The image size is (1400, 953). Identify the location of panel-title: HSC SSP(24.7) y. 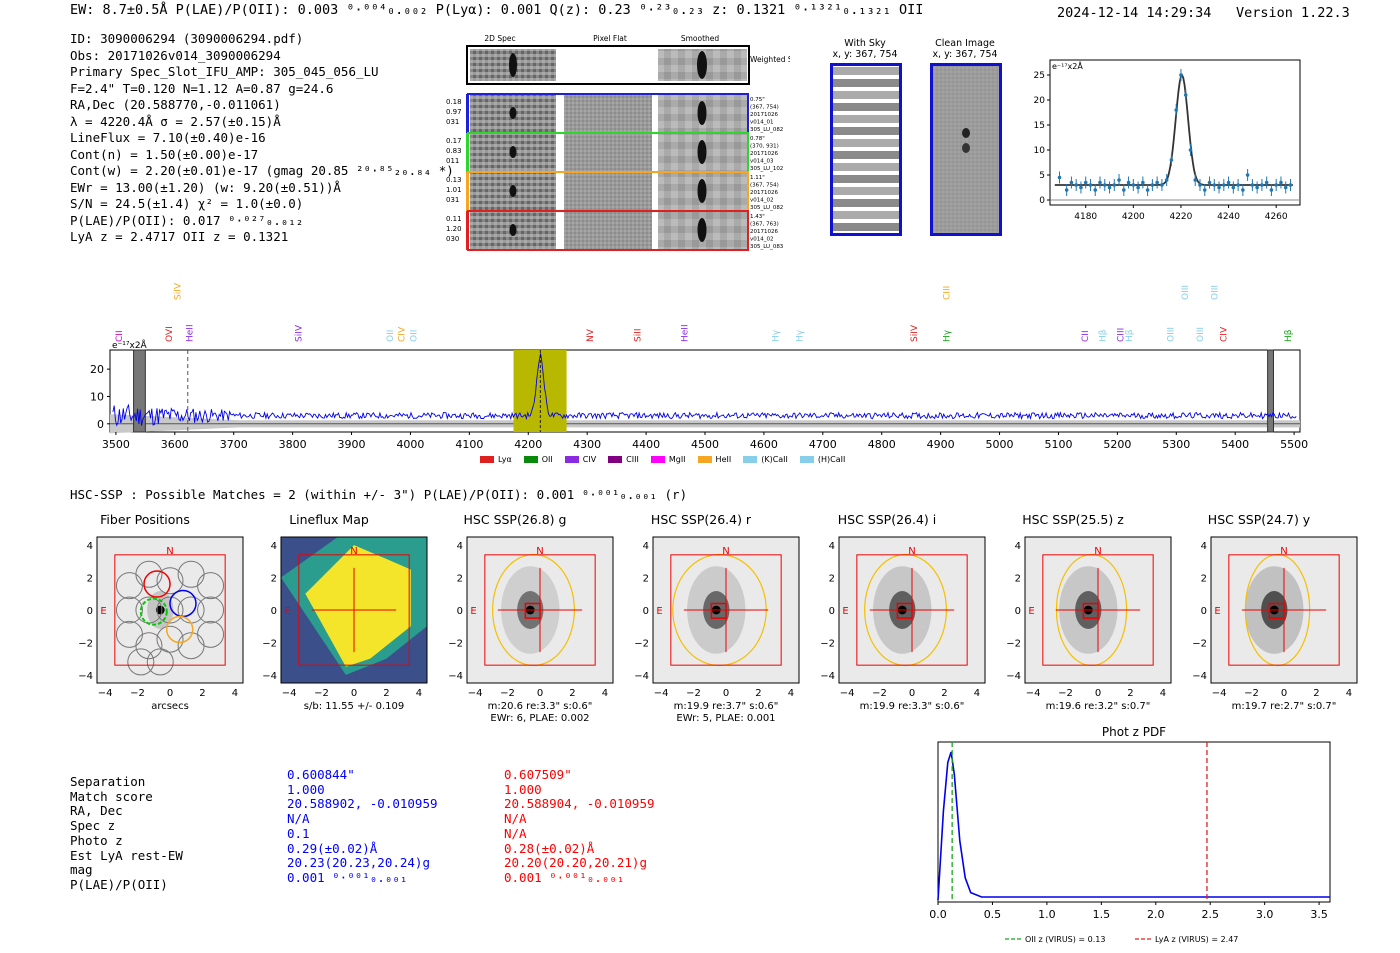
(1259, 519).